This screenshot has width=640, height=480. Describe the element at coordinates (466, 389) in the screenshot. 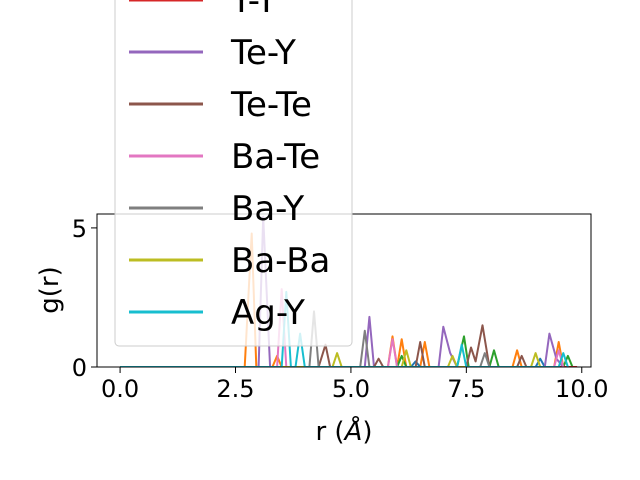

I see `x-tick-label: 7.5` at that location.